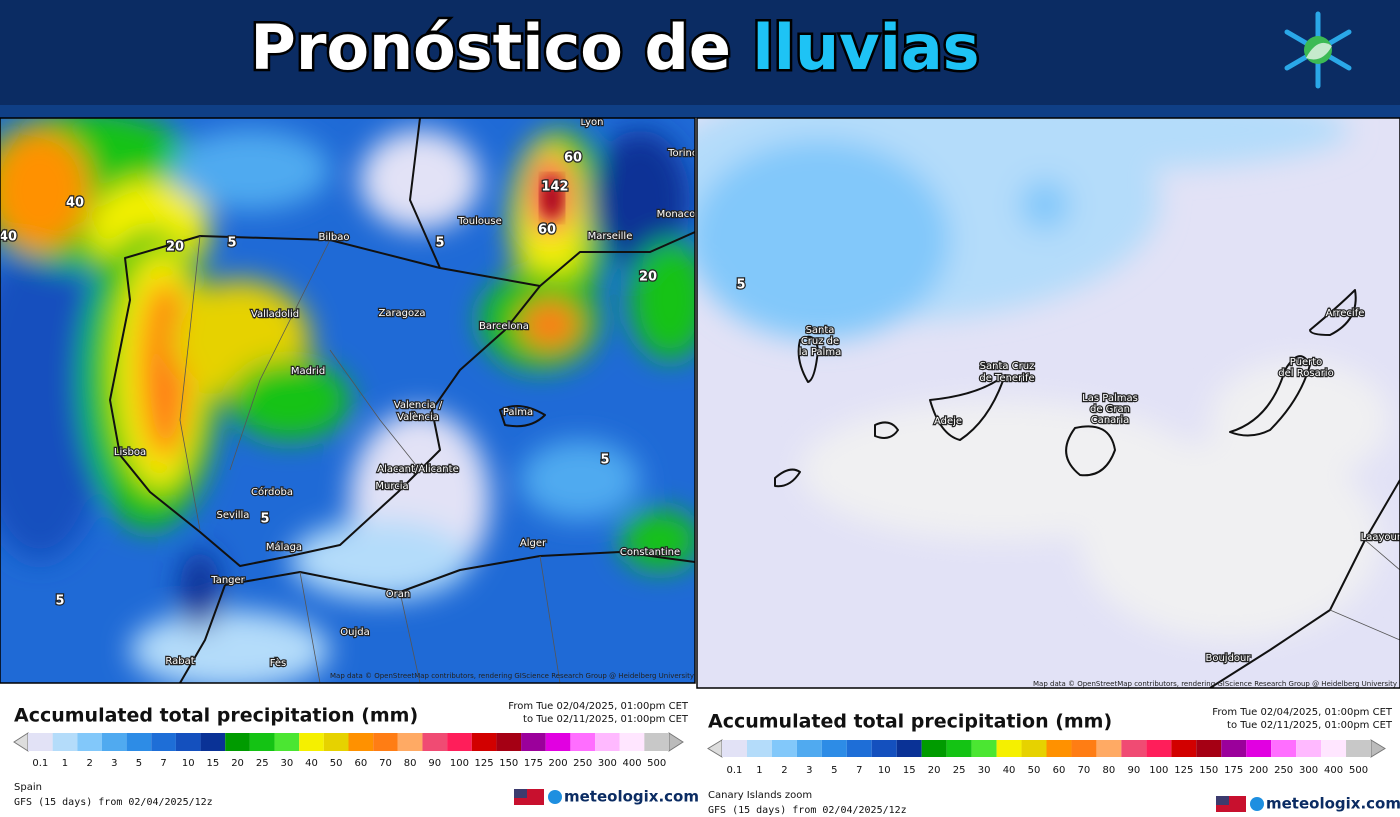 Image resolution: width=1400 pixels, height=817 pixels. Describe the element at coordinates (410, 763) in the screenshot. I see `scale-label: 80` at that location.